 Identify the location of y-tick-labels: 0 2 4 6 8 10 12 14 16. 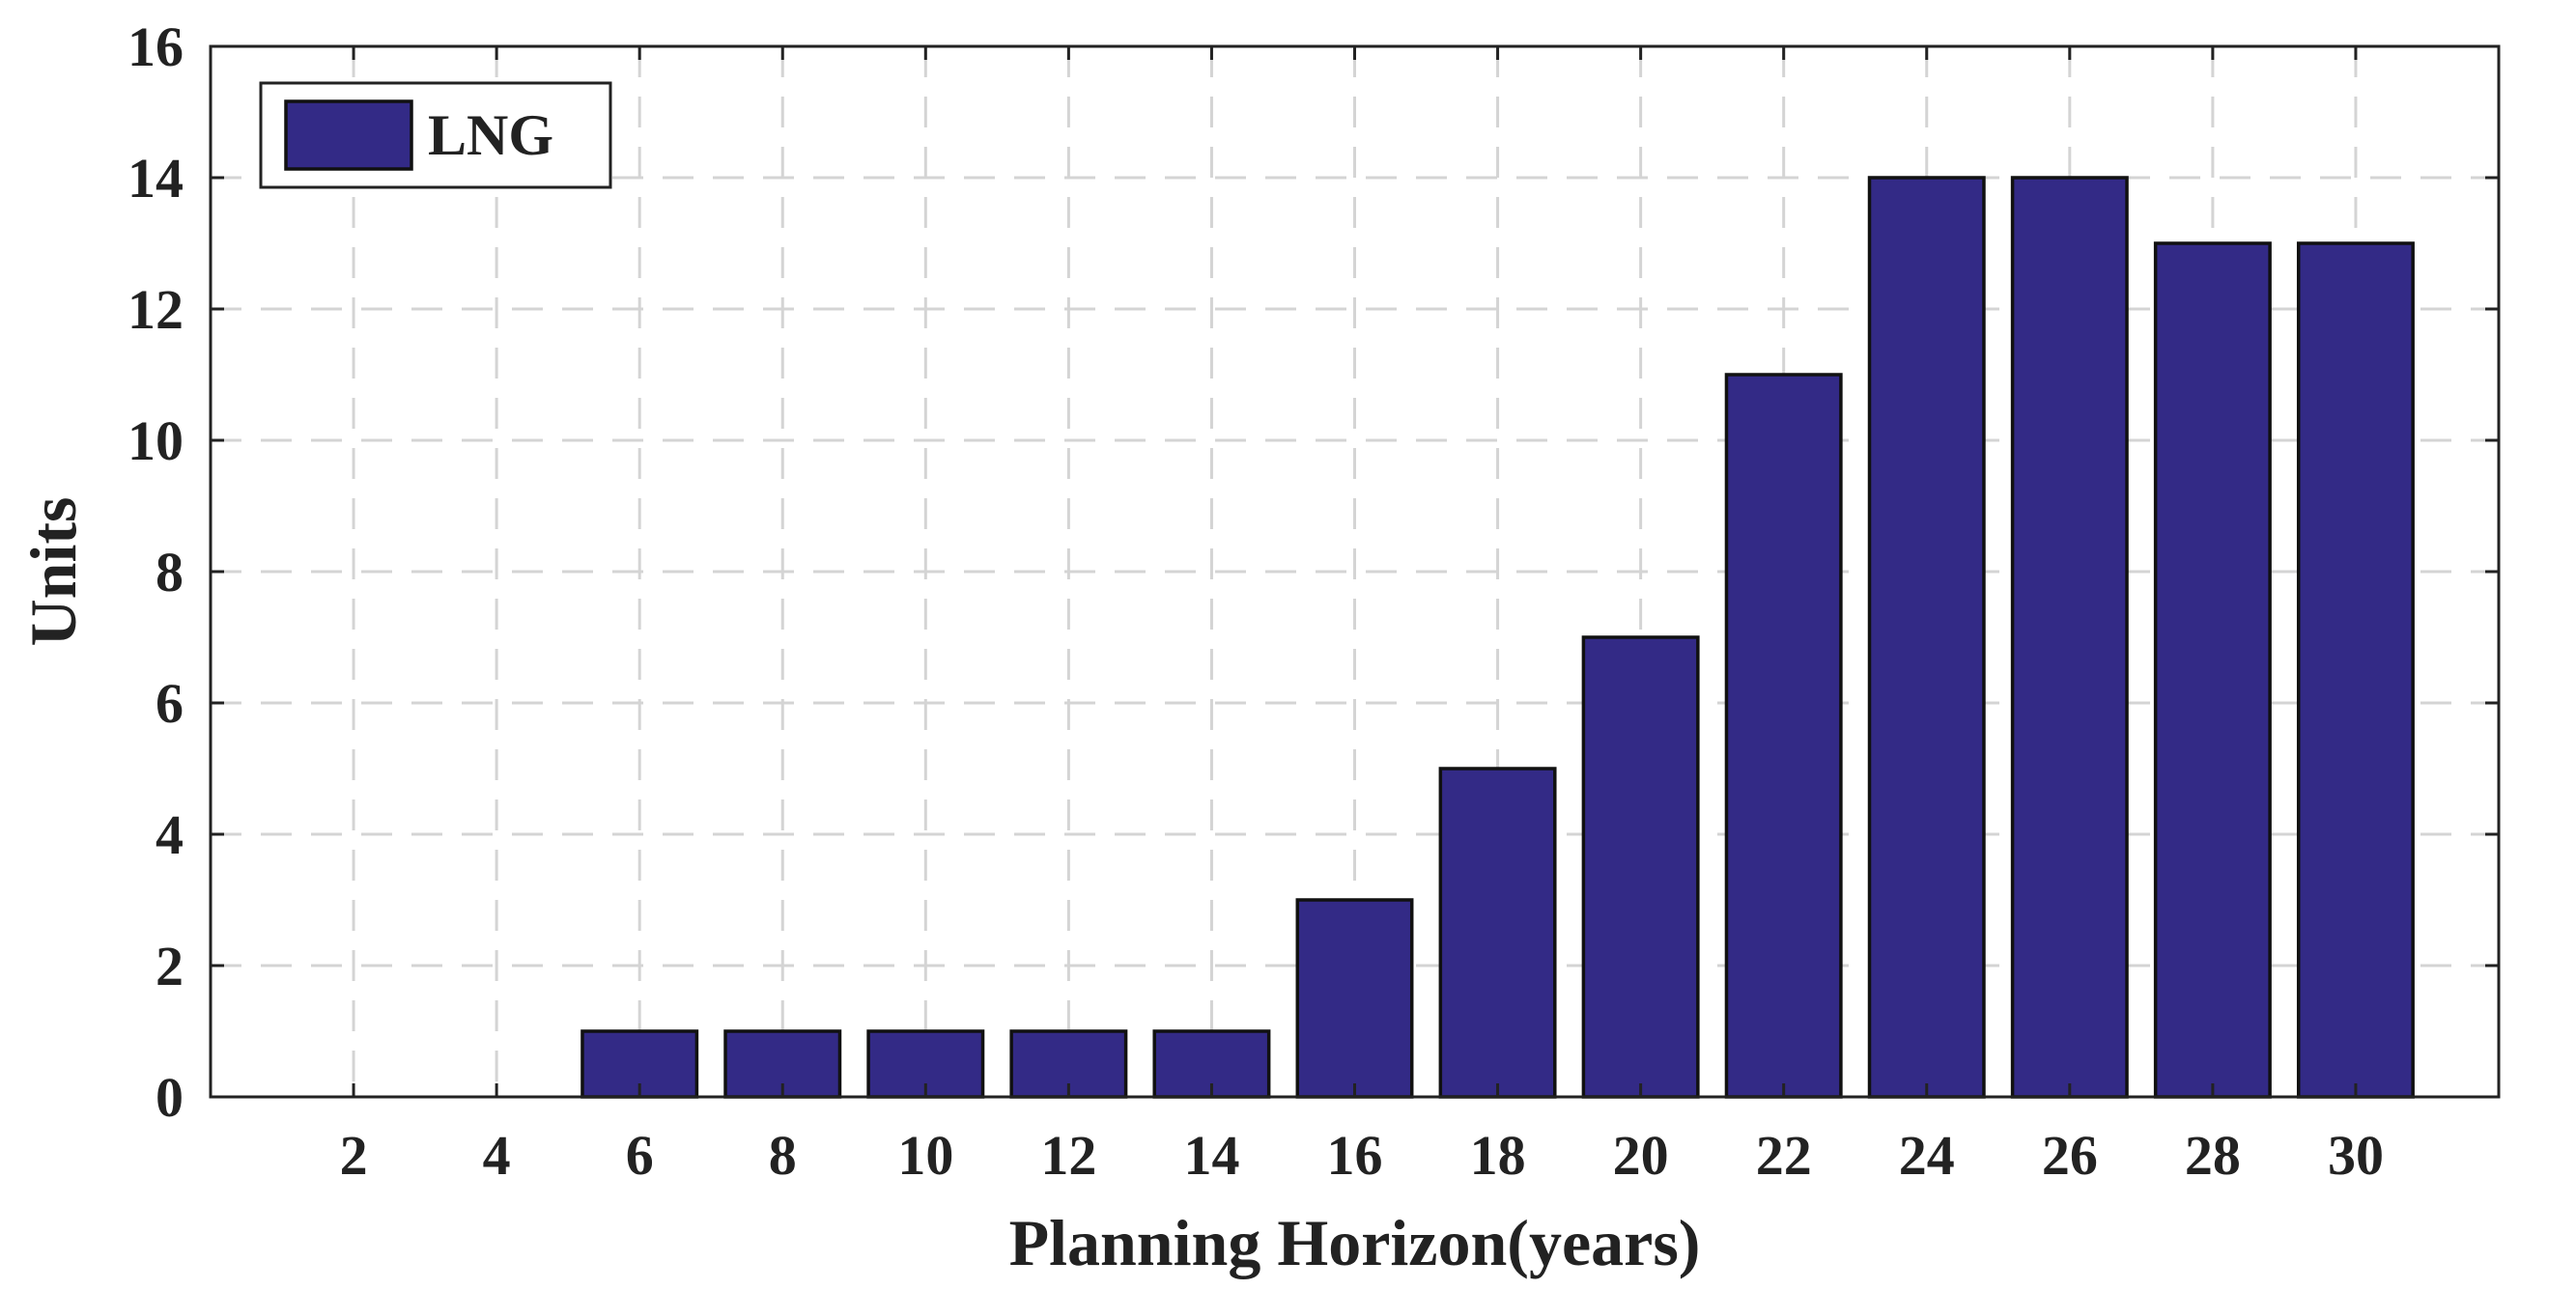
(155, 572).